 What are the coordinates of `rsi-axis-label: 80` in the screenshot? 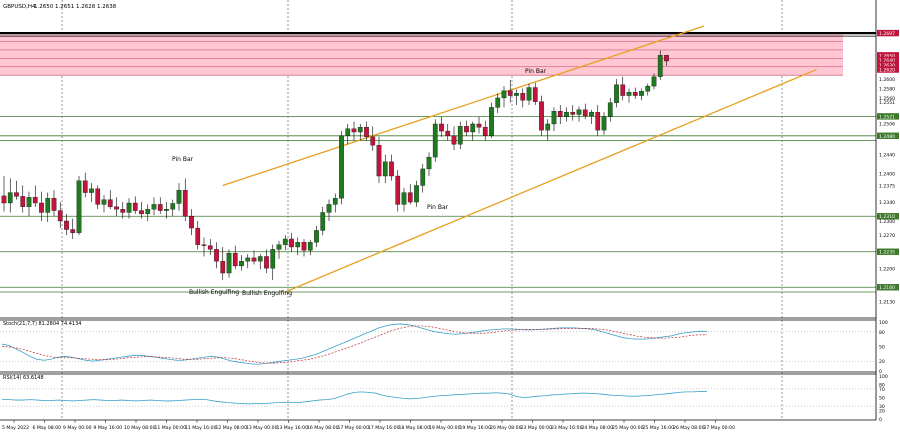 It's located at (882, 386).